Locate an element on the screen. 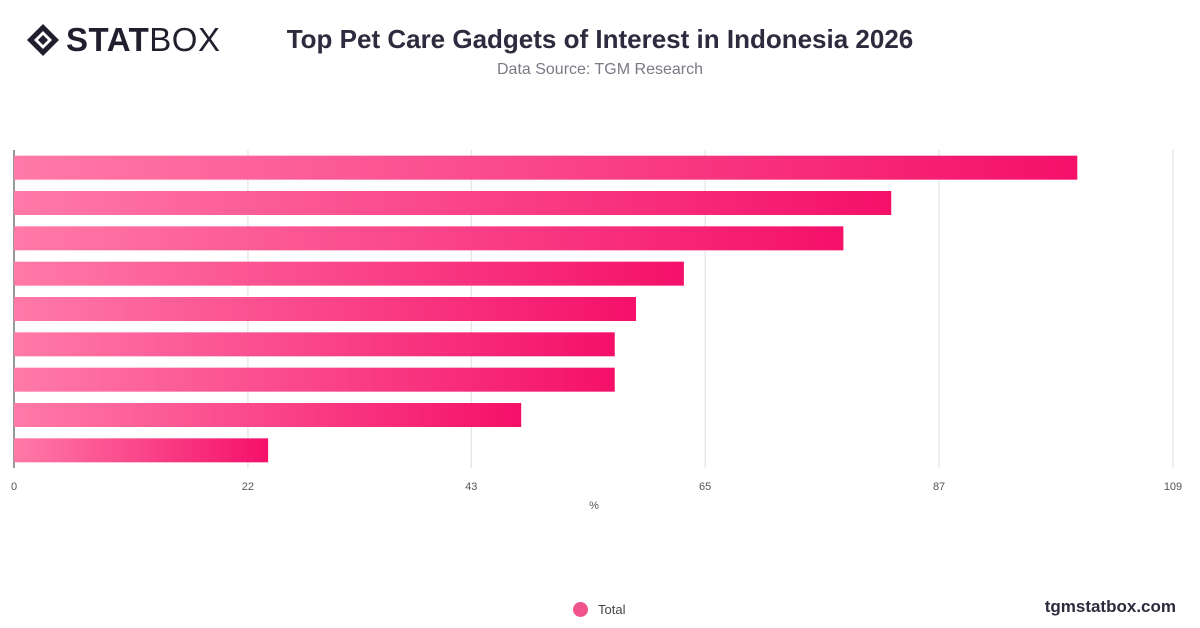 The width and height of the screenshot is (1200, 628). legend-swatch is located at coordinates (580, 609).